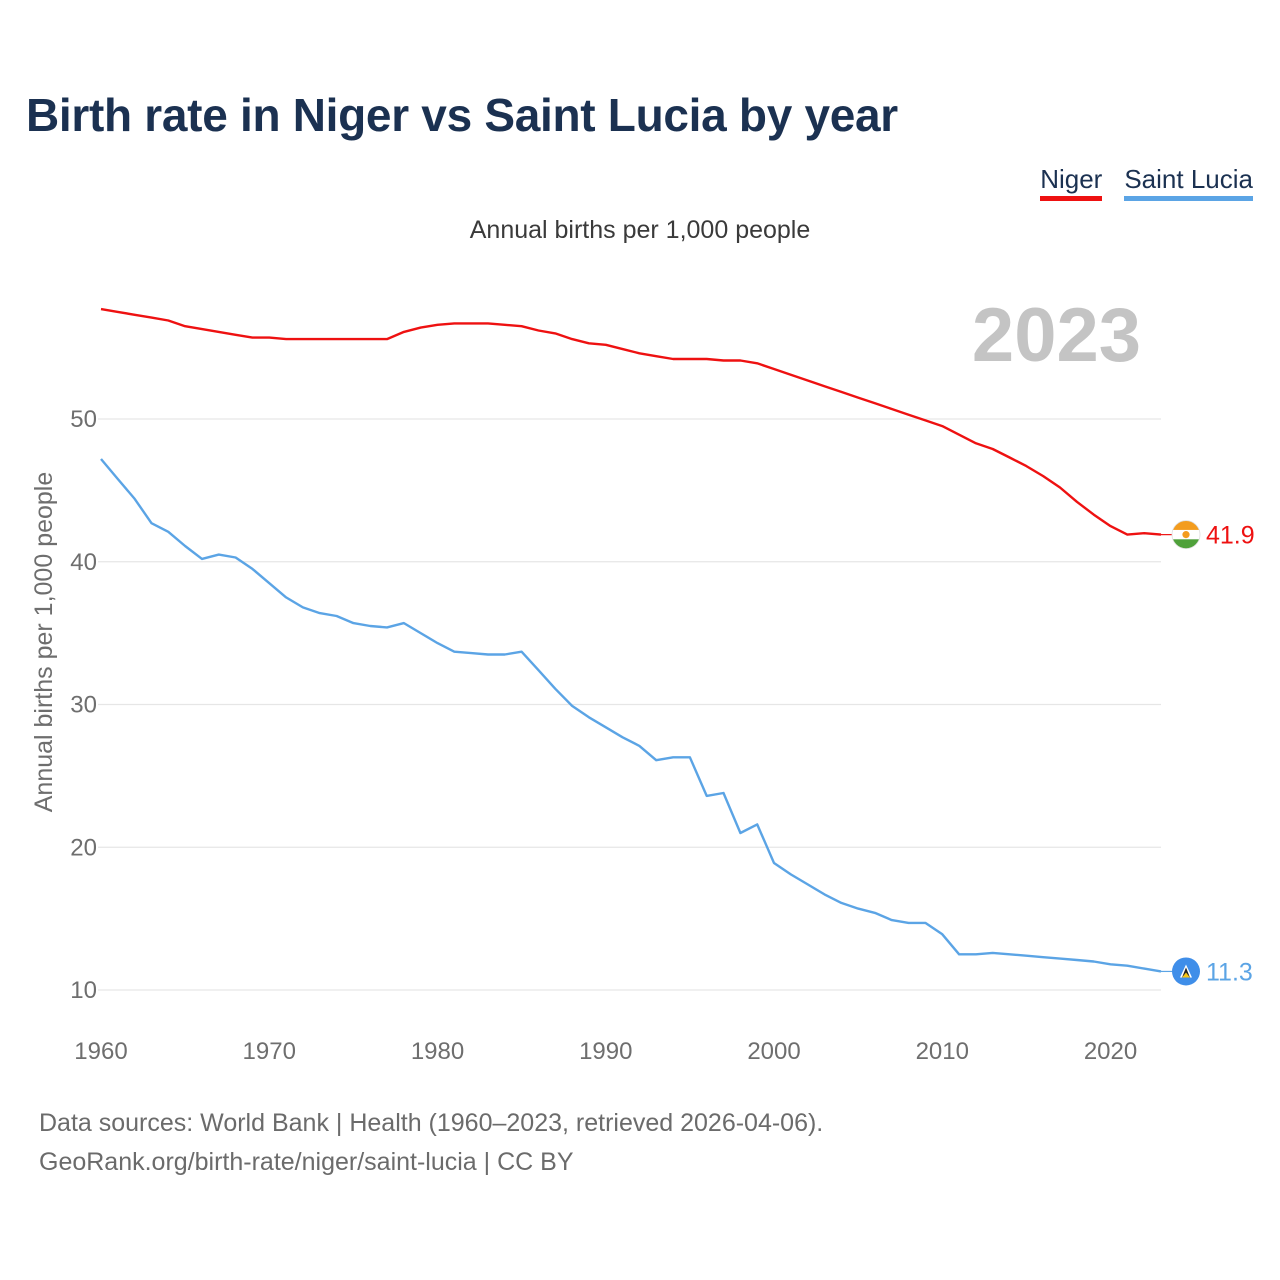  Describe the element at coordinates (269, 1051) in the screenshot. I see `x-tick-1970: 1970` at that location.